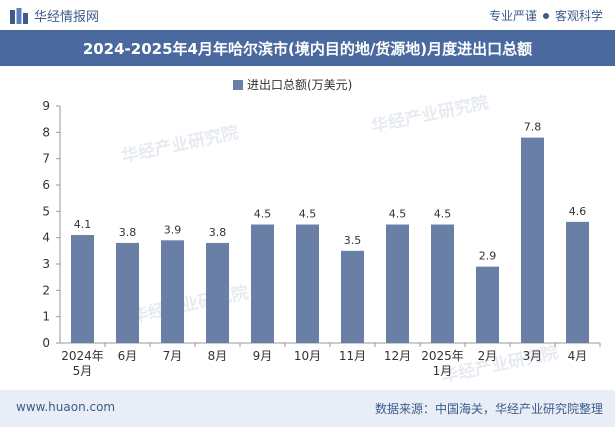  What do you see at coordinates (83, 224) in the screenshot?
I see `data-label: 4.1` at bounding box center [83, 224].